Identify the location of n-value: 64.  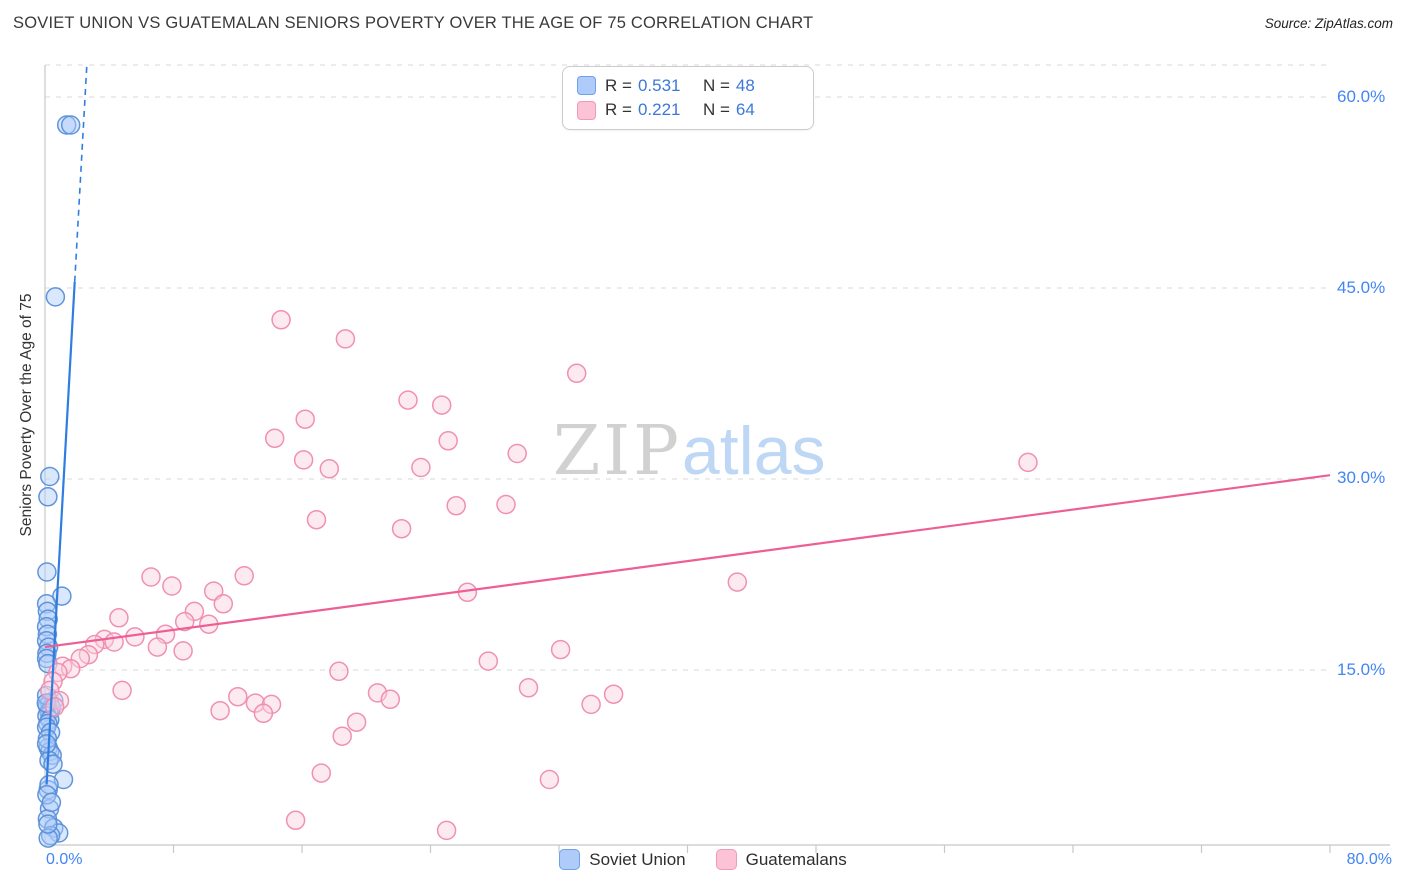
(745, 110).